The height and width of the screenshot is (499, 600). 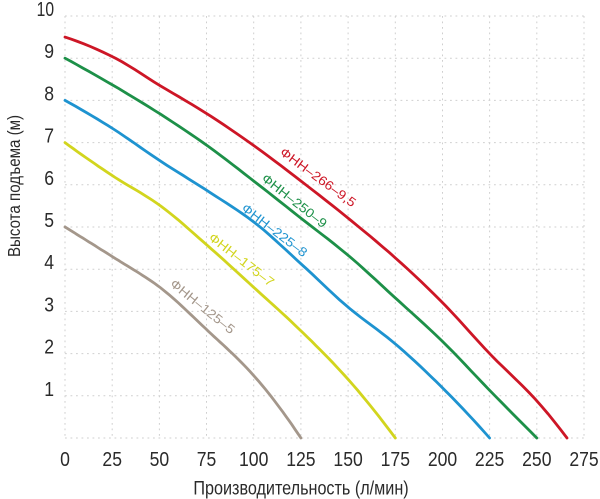 I want to click on svg-text: 7, so click(x=49, y=136).